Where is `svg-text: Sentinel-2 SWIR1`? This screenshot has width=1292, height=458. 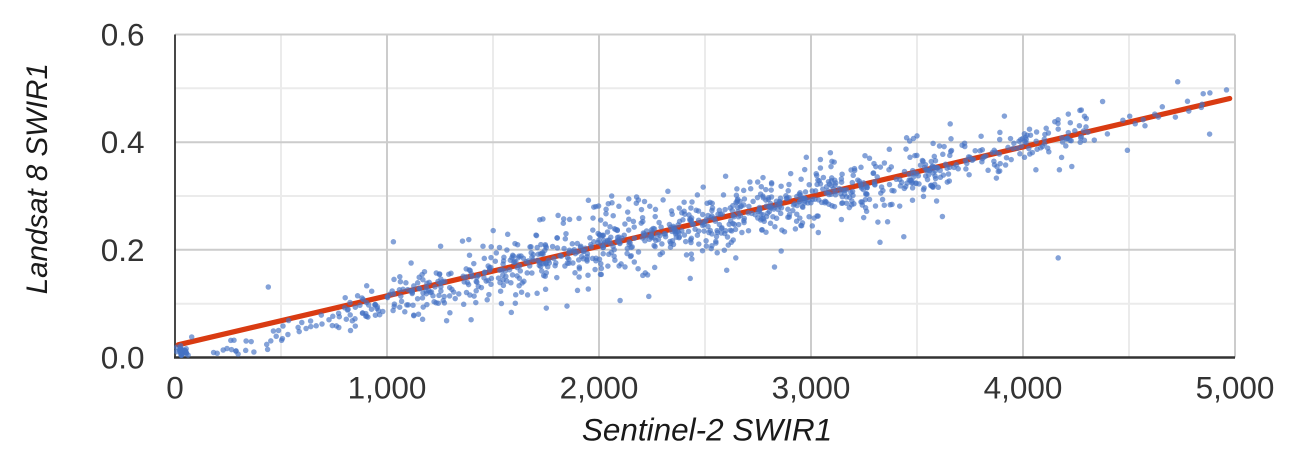 svg-text: Sentinel-2 SWIR1 is located at coordinates (707, 430).